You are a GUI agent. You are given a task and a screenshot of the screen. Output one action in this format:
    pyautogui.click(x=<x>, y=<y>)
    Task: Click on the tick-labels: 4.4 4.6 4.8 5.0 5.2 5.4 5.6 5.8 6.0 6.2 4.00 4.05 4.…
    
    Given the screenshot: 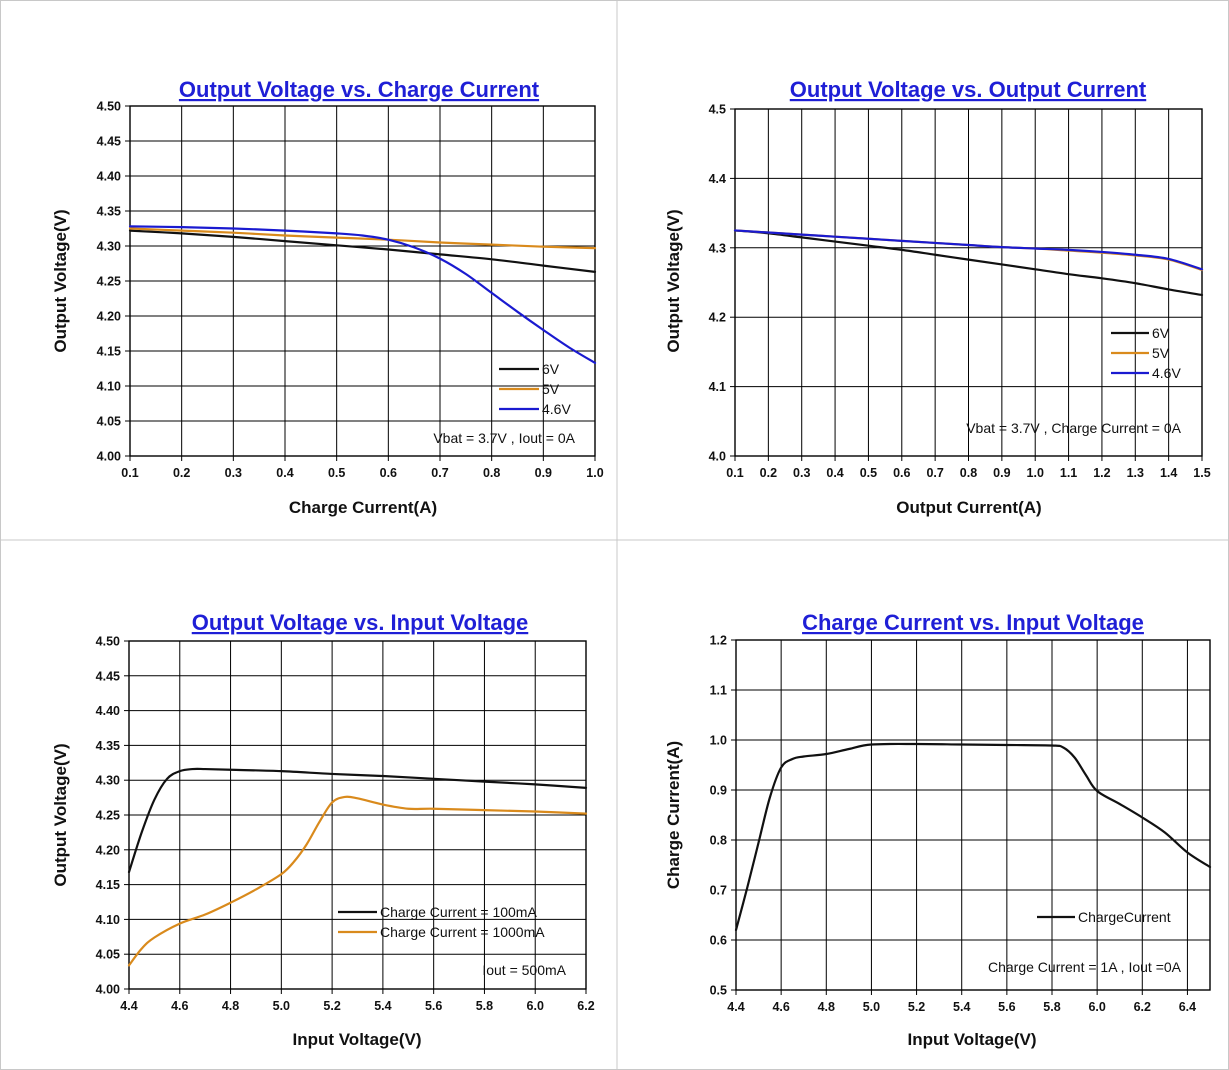 What is the action you would take?
    pyautogui.click(x=345, y=824)
    